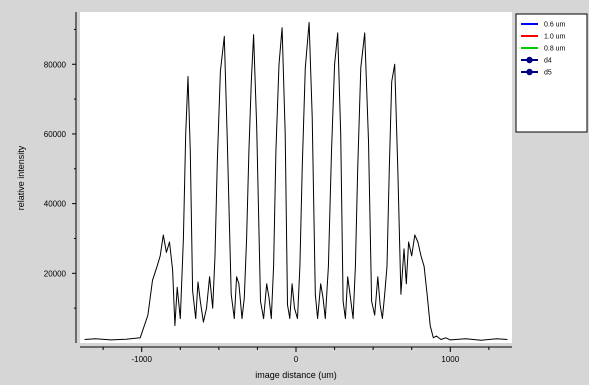  What do you see at coordinates (548, 73) in the screenshot?
I see `legend-label: d5` at bounding box center [548, 73].